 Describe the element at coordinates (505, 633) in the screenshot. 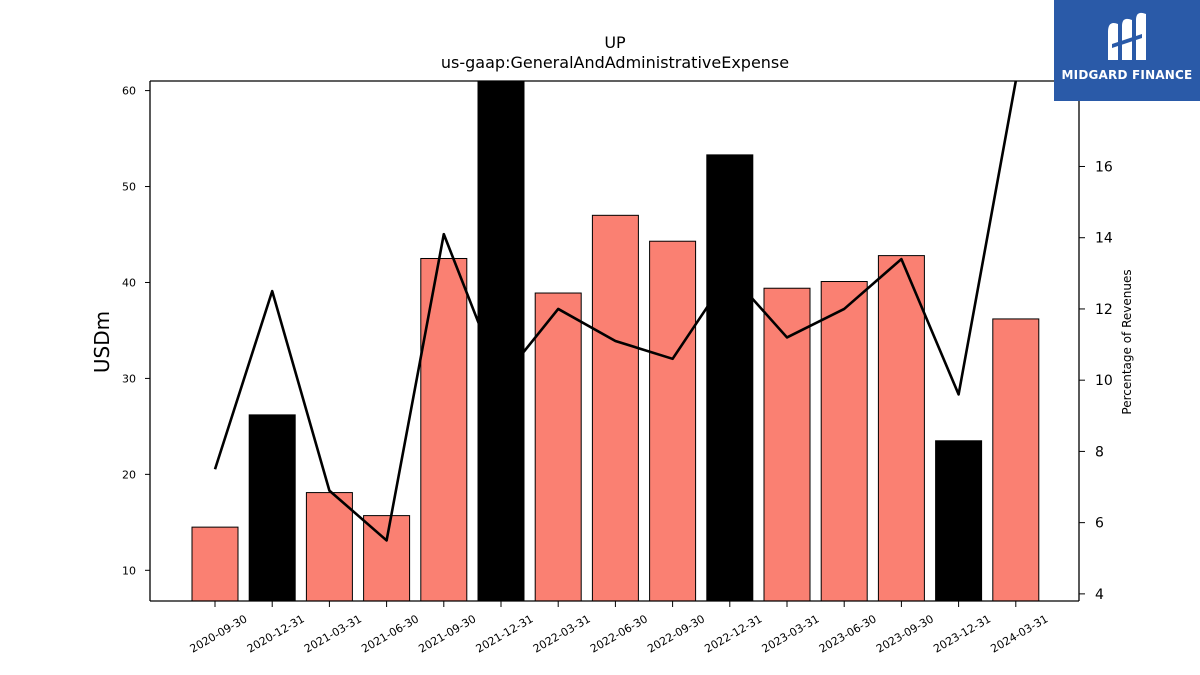

I see `x-tick-label: 2021-12-31` at that location.